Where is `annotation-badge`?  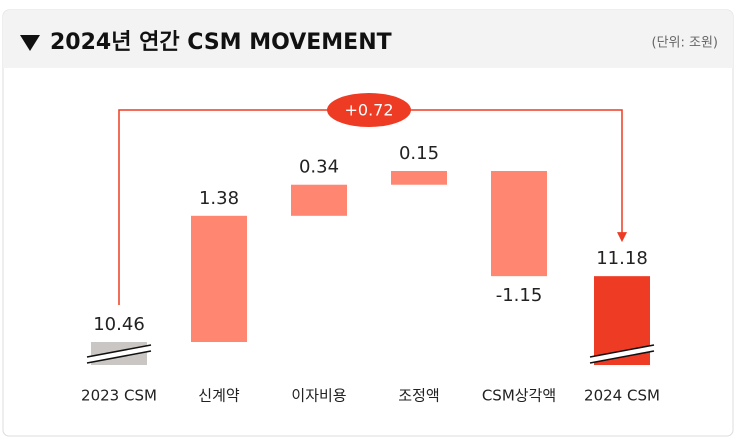 annotation-badge is located at coordinates (369, 110).